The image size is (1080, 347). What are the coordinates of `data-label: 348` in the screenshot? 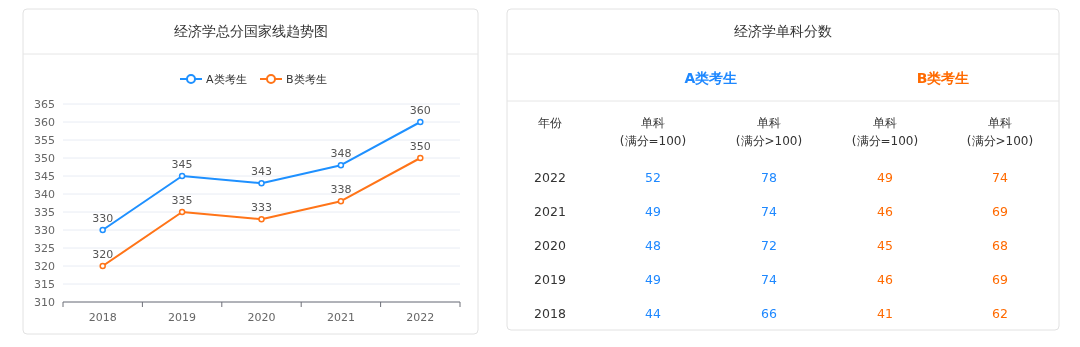 It's located at (341, 154).